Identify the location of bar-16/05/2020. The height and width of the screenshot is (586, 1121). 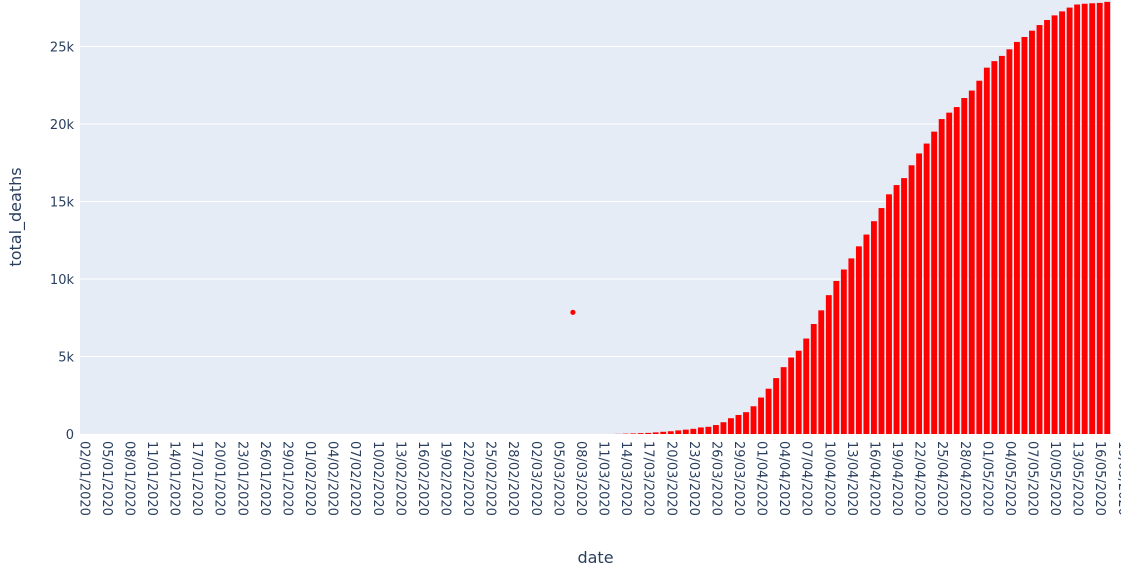
(1099, 218).